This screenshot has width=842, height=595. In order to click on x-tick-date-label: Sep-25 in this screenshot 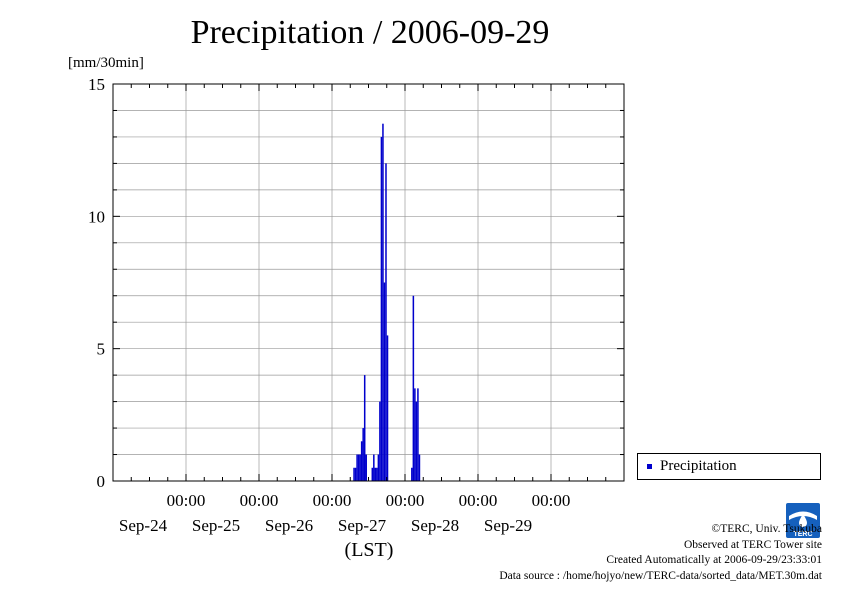, I will do `click(216, 525)`.